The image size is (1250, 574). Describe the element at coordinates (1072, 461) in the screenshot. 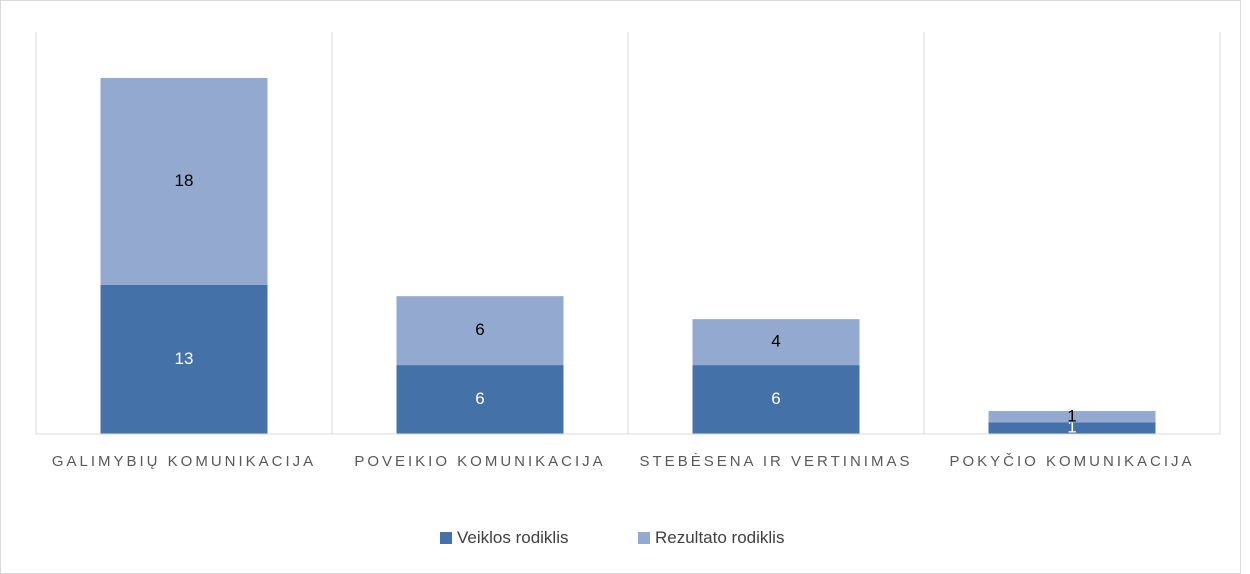

I see `x-tick-label: POKYČIO KOMUNIKACIJA` at that location.